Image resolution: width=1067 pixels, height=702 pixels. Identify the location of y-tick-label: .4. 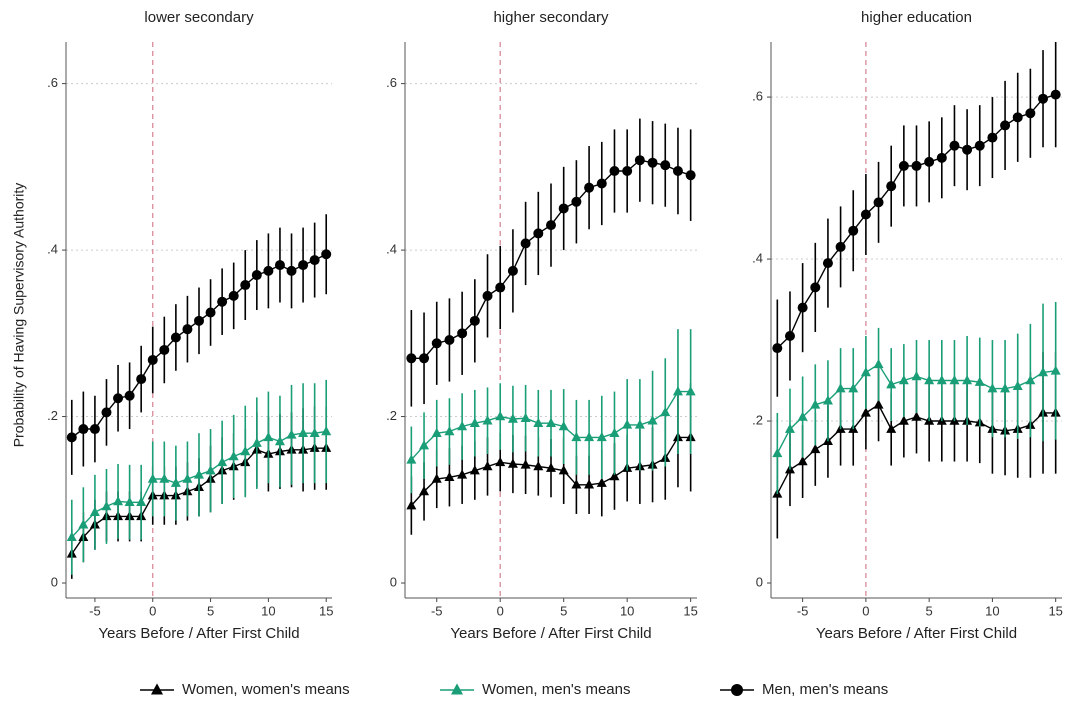
(757, 257).